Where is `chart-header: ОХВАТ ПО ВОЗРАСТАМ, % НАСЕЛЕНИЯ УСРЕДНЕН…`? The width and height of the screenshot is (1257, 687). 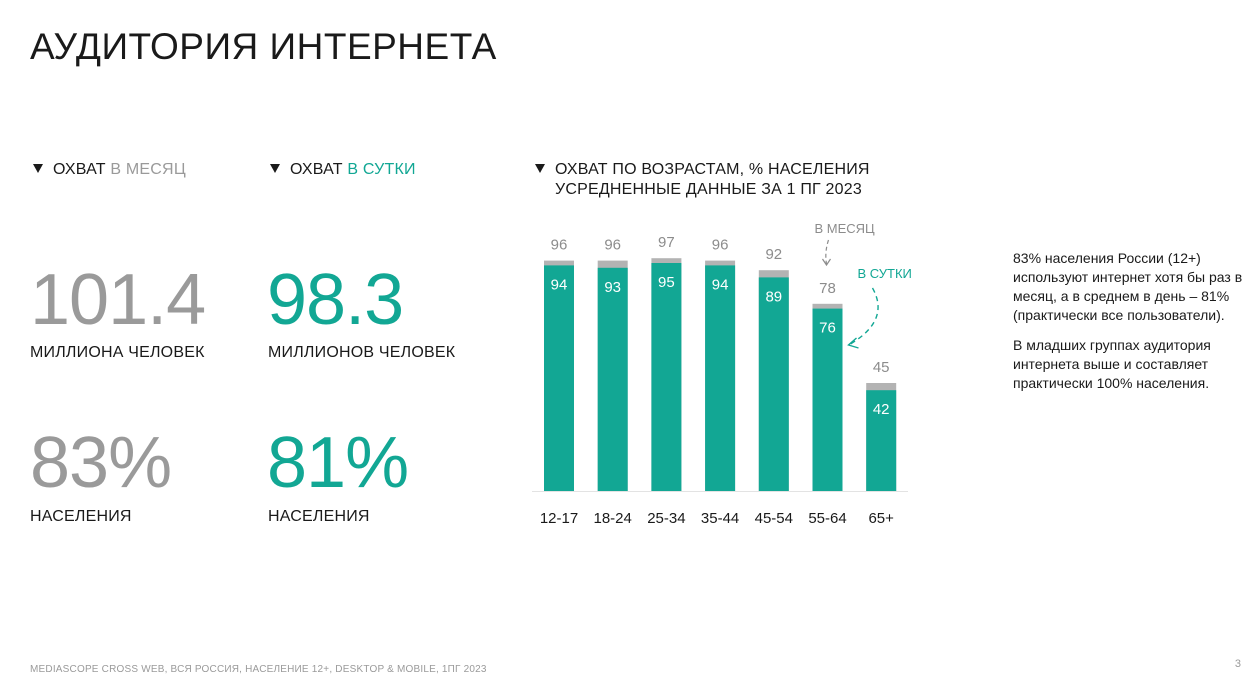 chart-header: ОХВАТ ПО ВОЗРАСТАМ, % НАСЕЛЕНИЯ УСРЕДНЕН… is located at coordinates (702, 180).